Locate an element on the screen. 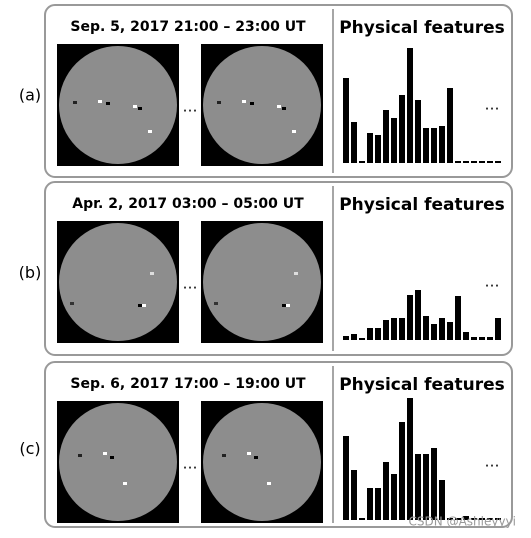 Image resolution: width=531 pixels, height=538 pixels. panel-title: Sep. 6, 2017 17:00 – 19:00 UT is located at coordinates (188, 384).